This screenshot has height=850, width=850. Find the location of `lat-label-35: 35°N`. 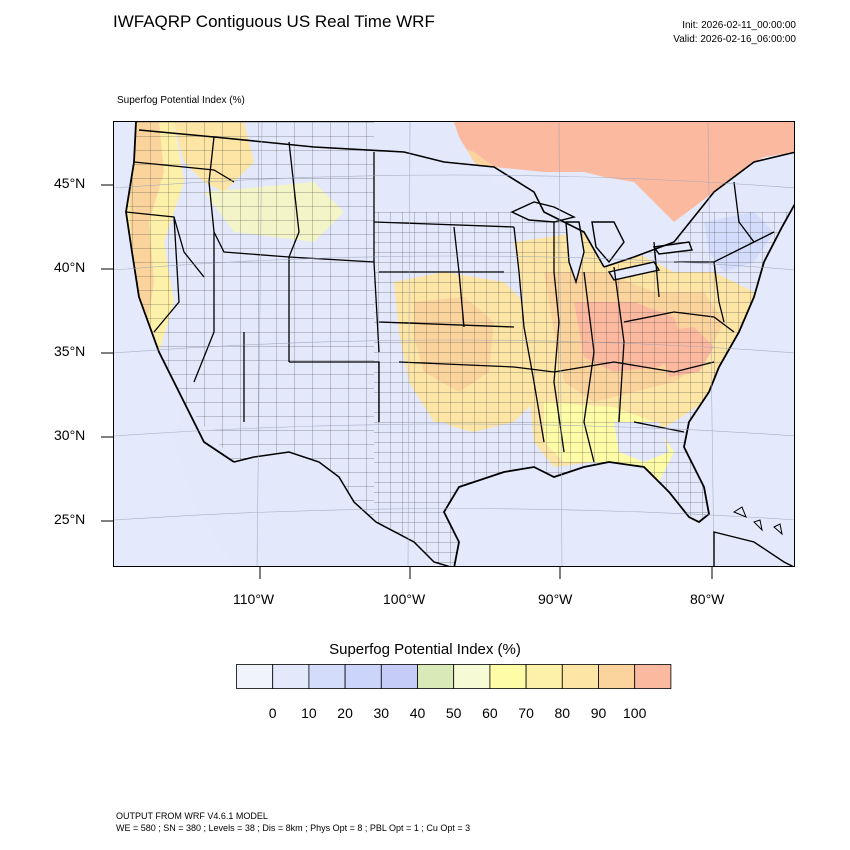

lat-label-35: 35°N is located at coordinates (70, 351).